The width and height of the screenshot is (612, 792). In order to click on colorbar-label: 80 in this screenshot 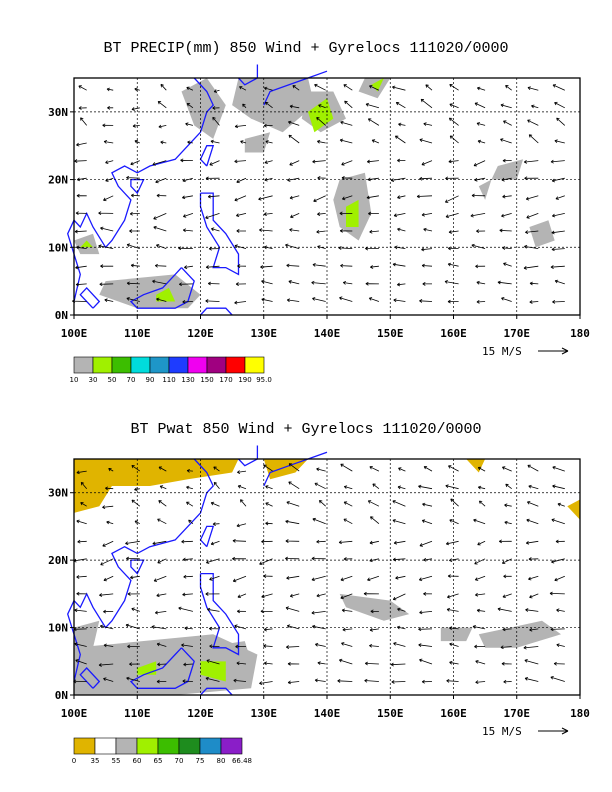, I will do `click(221, 761)`.